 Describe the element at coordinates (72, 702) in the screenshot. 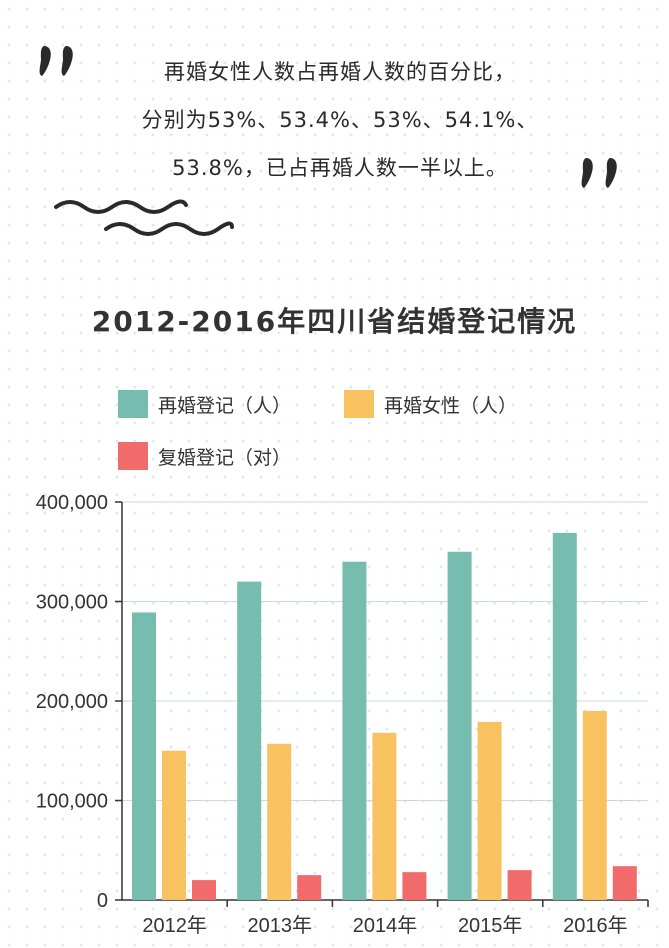

I see `y-tick-label: 200,000` at that location.